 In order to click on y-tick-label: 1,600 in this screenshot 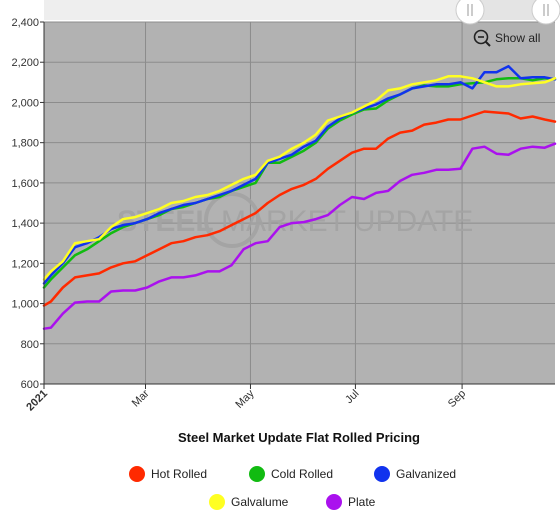, I will do `click(25, 184)`.